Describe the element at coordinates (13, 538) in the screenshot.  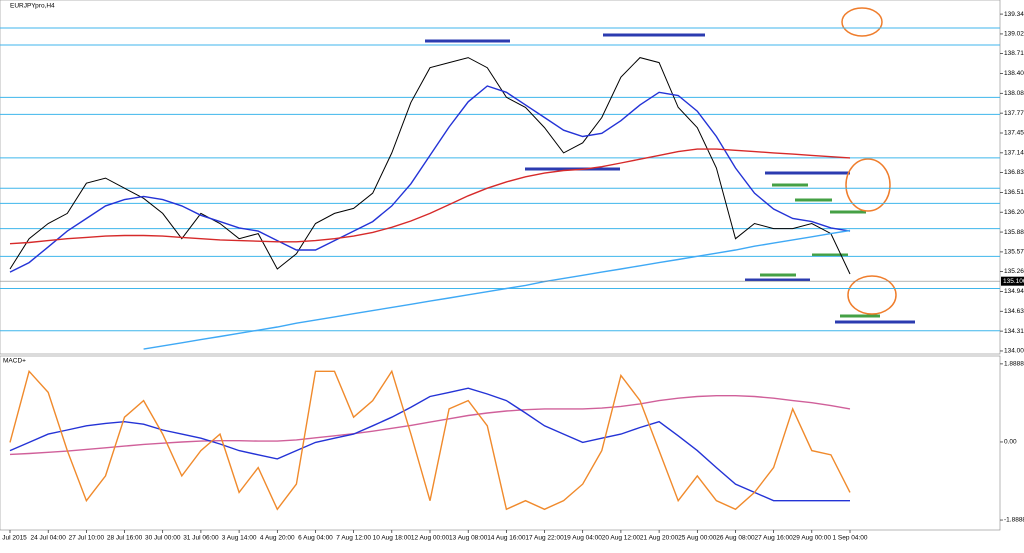
I see `x-tick-label: 22 Jul 2015` at that location.